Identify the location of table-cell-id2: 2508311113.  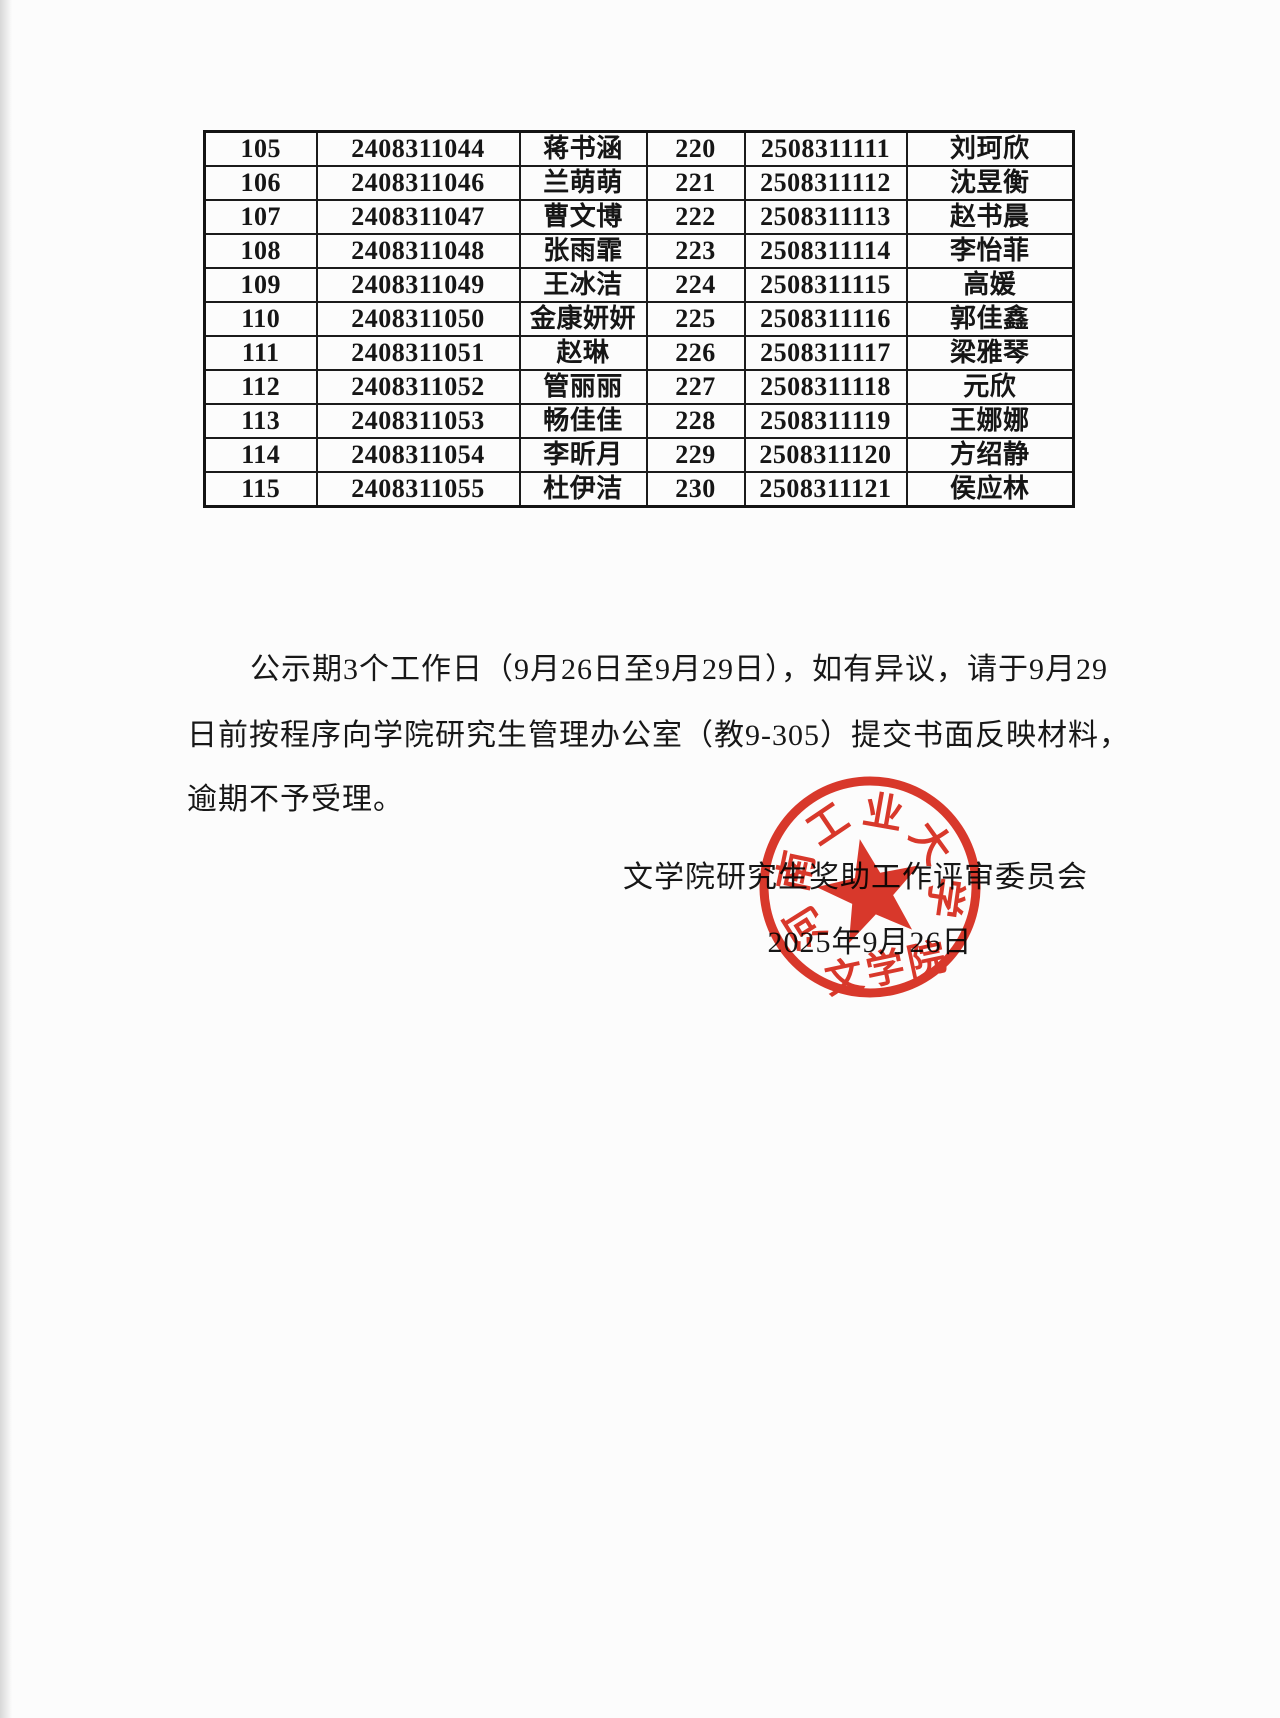
(825, 217).